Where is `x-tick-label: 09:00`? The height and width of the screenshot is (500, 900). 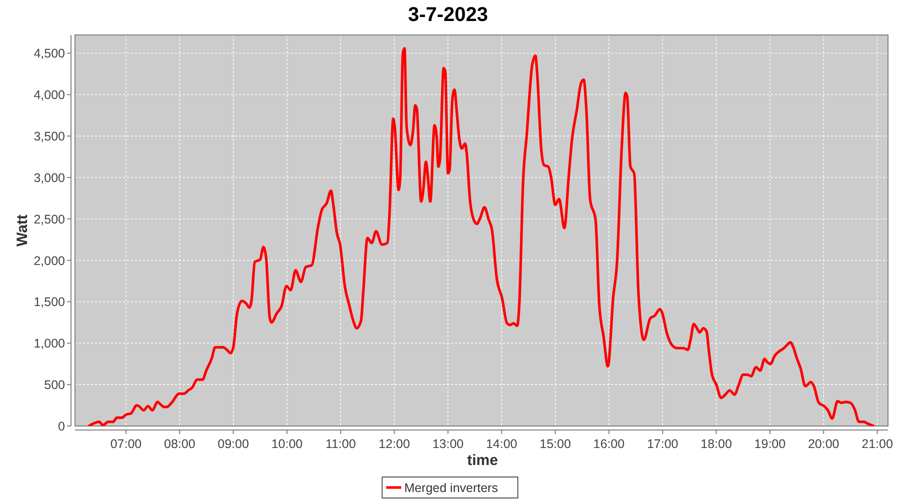 x-tick-label: 09:00 is located at coordinates (233, 444).